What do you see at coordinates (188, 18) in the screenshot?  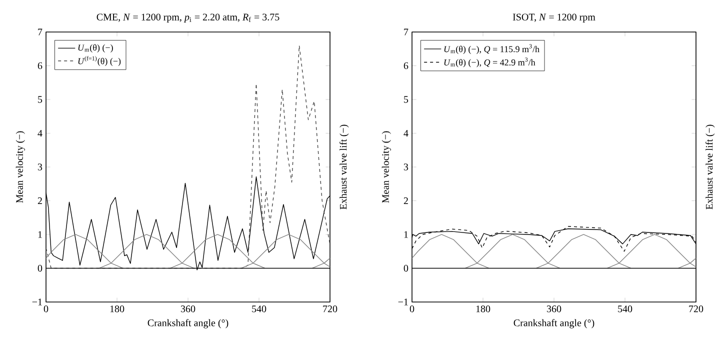 I see `chart-title: CME, N = 1200 rpm, p$_{i}$ = 2.20 atm, R$_{f}$ = 3.75` at bounding box center [188, 18].